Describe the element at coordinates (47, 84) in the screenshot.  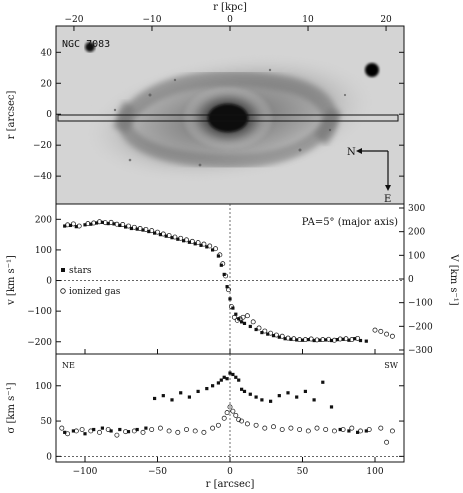
I see `image-y-tick-label: 20` at that location.